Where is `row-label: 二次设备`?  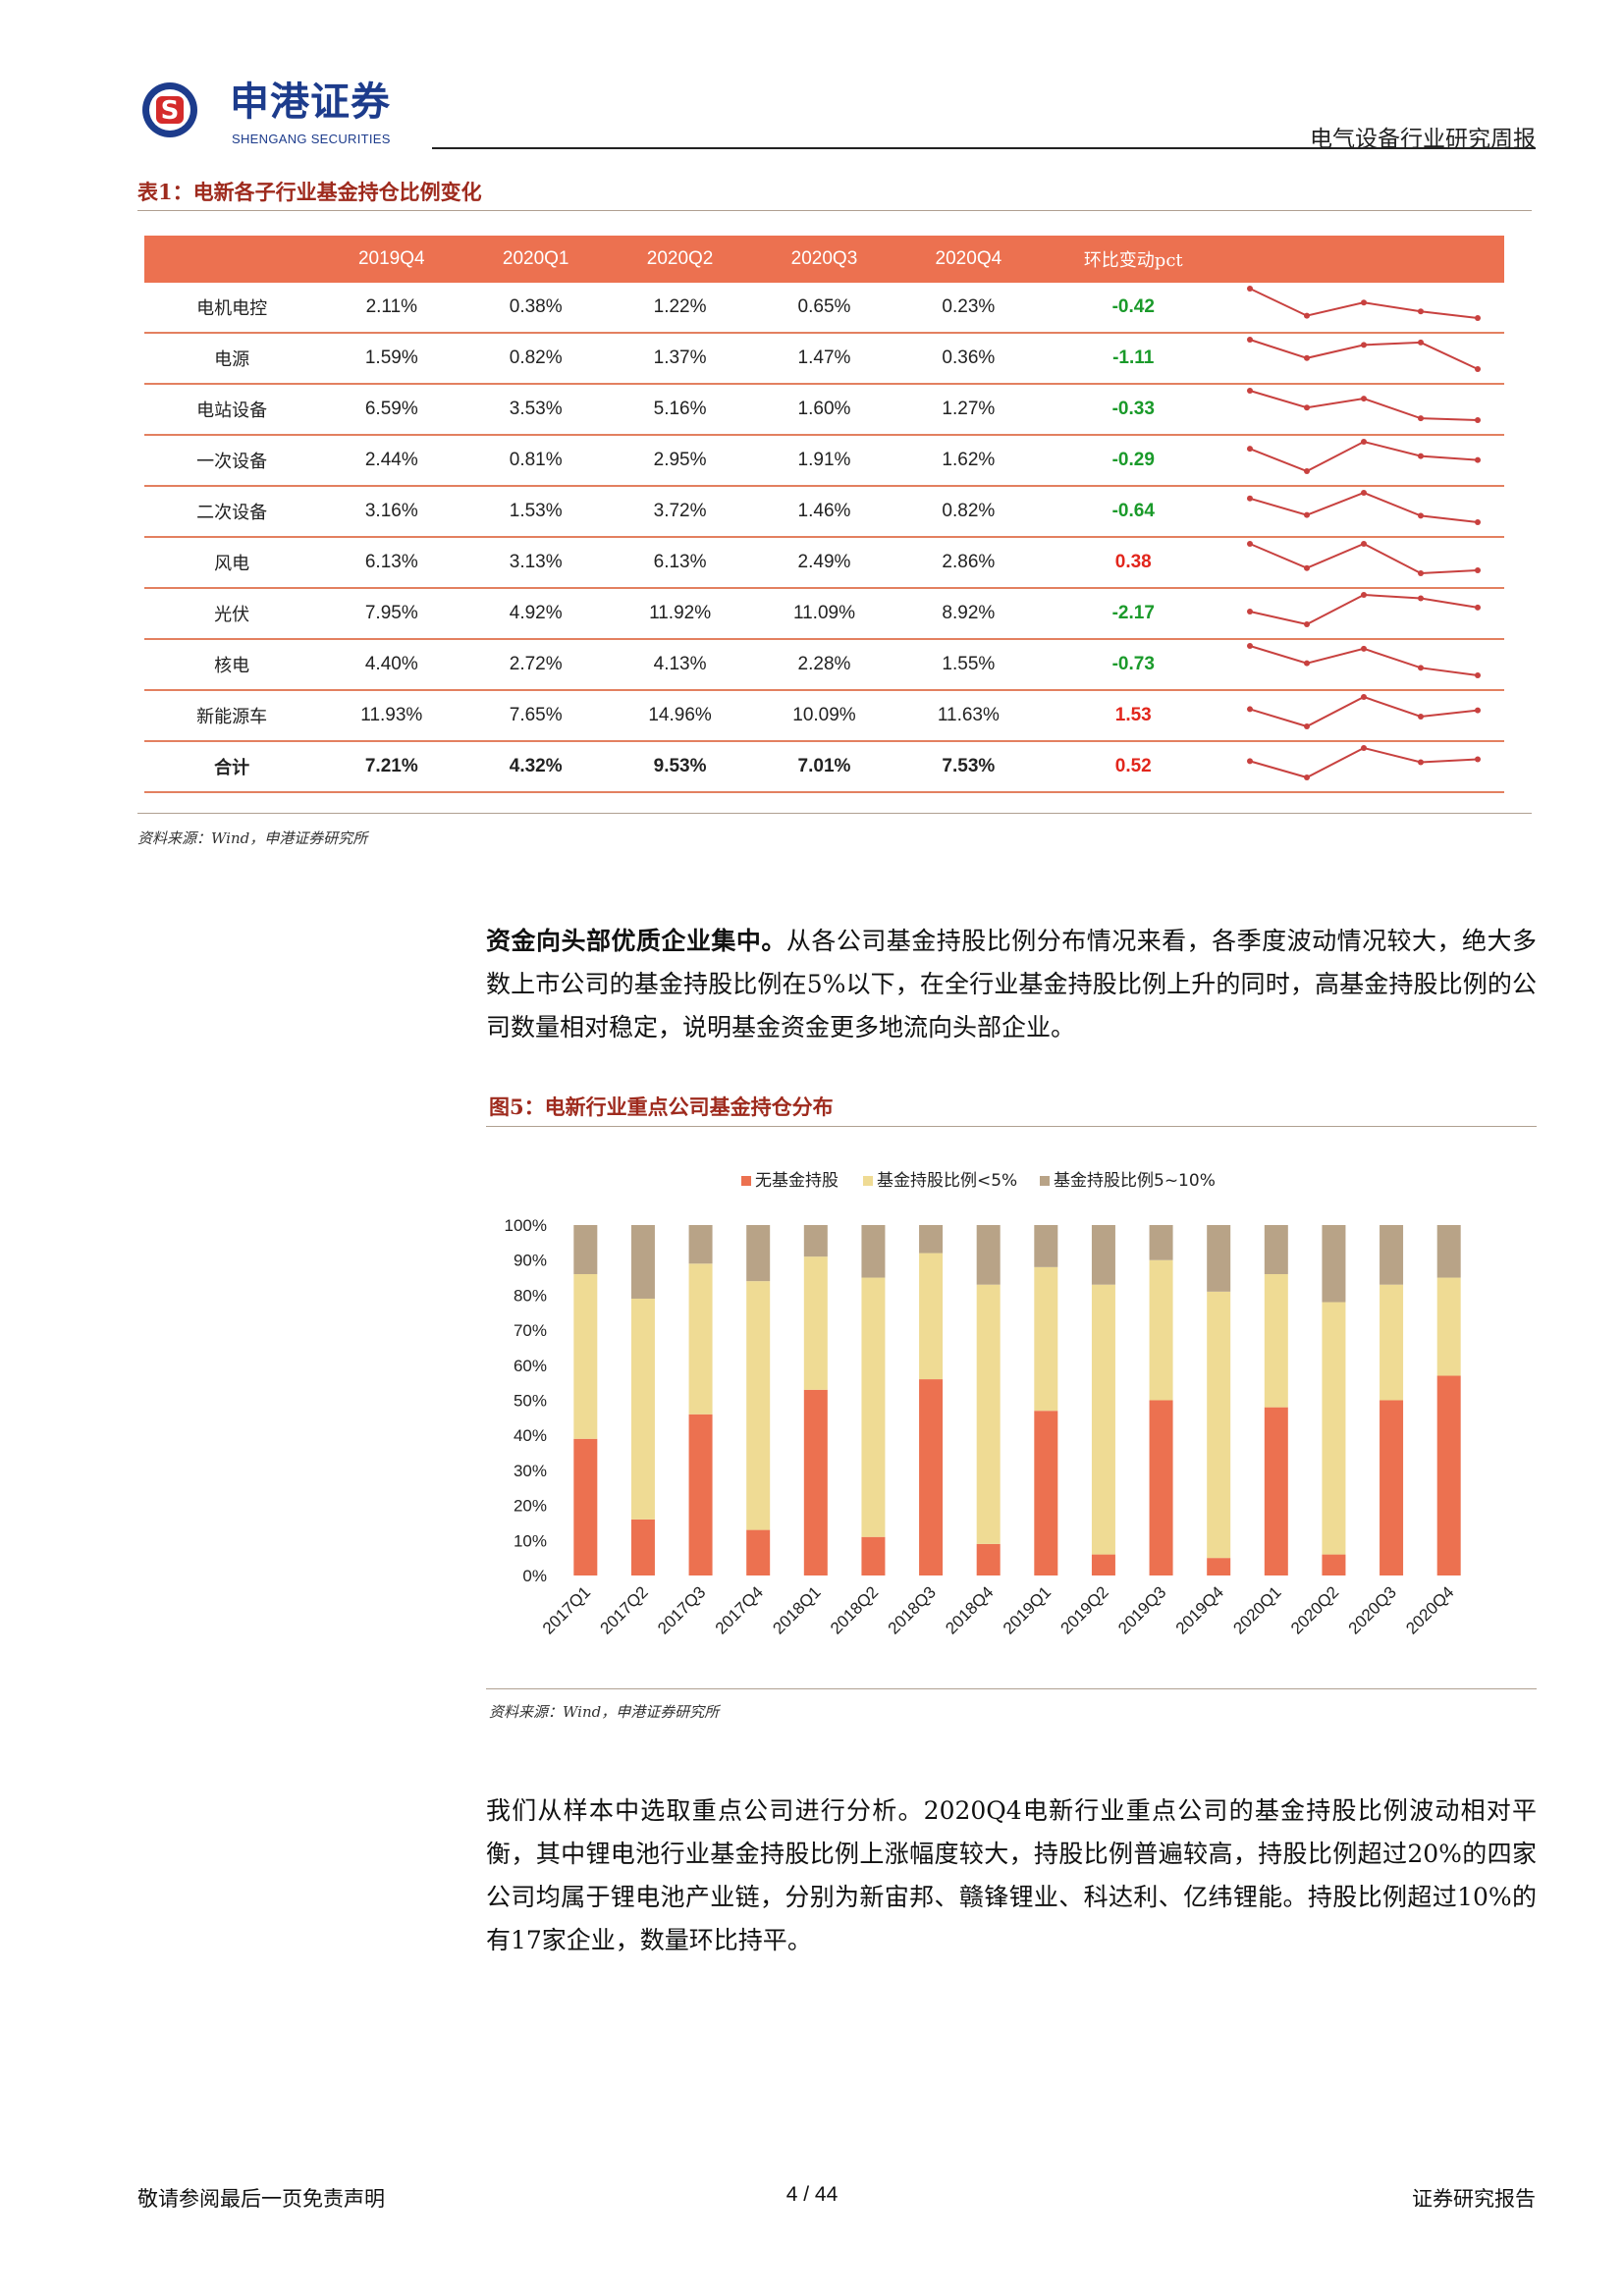
row-label: 二次设备 is located at coordinates (232, 512).